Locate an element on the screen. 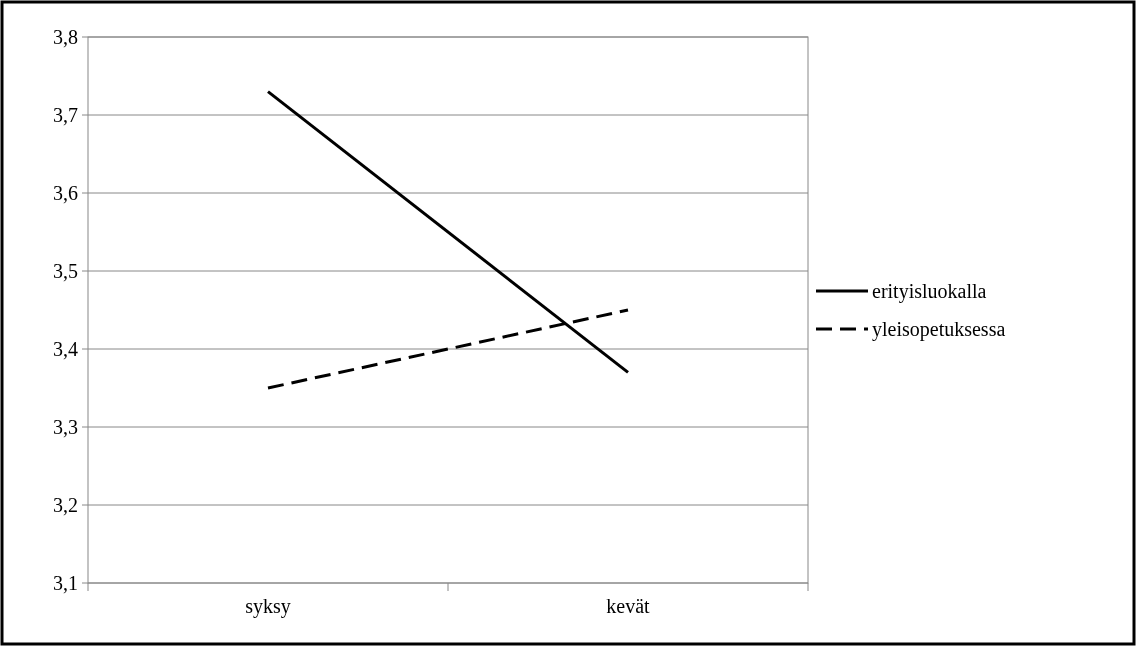  y-tick-label: 3,6 is located at coordinates (65, 193).